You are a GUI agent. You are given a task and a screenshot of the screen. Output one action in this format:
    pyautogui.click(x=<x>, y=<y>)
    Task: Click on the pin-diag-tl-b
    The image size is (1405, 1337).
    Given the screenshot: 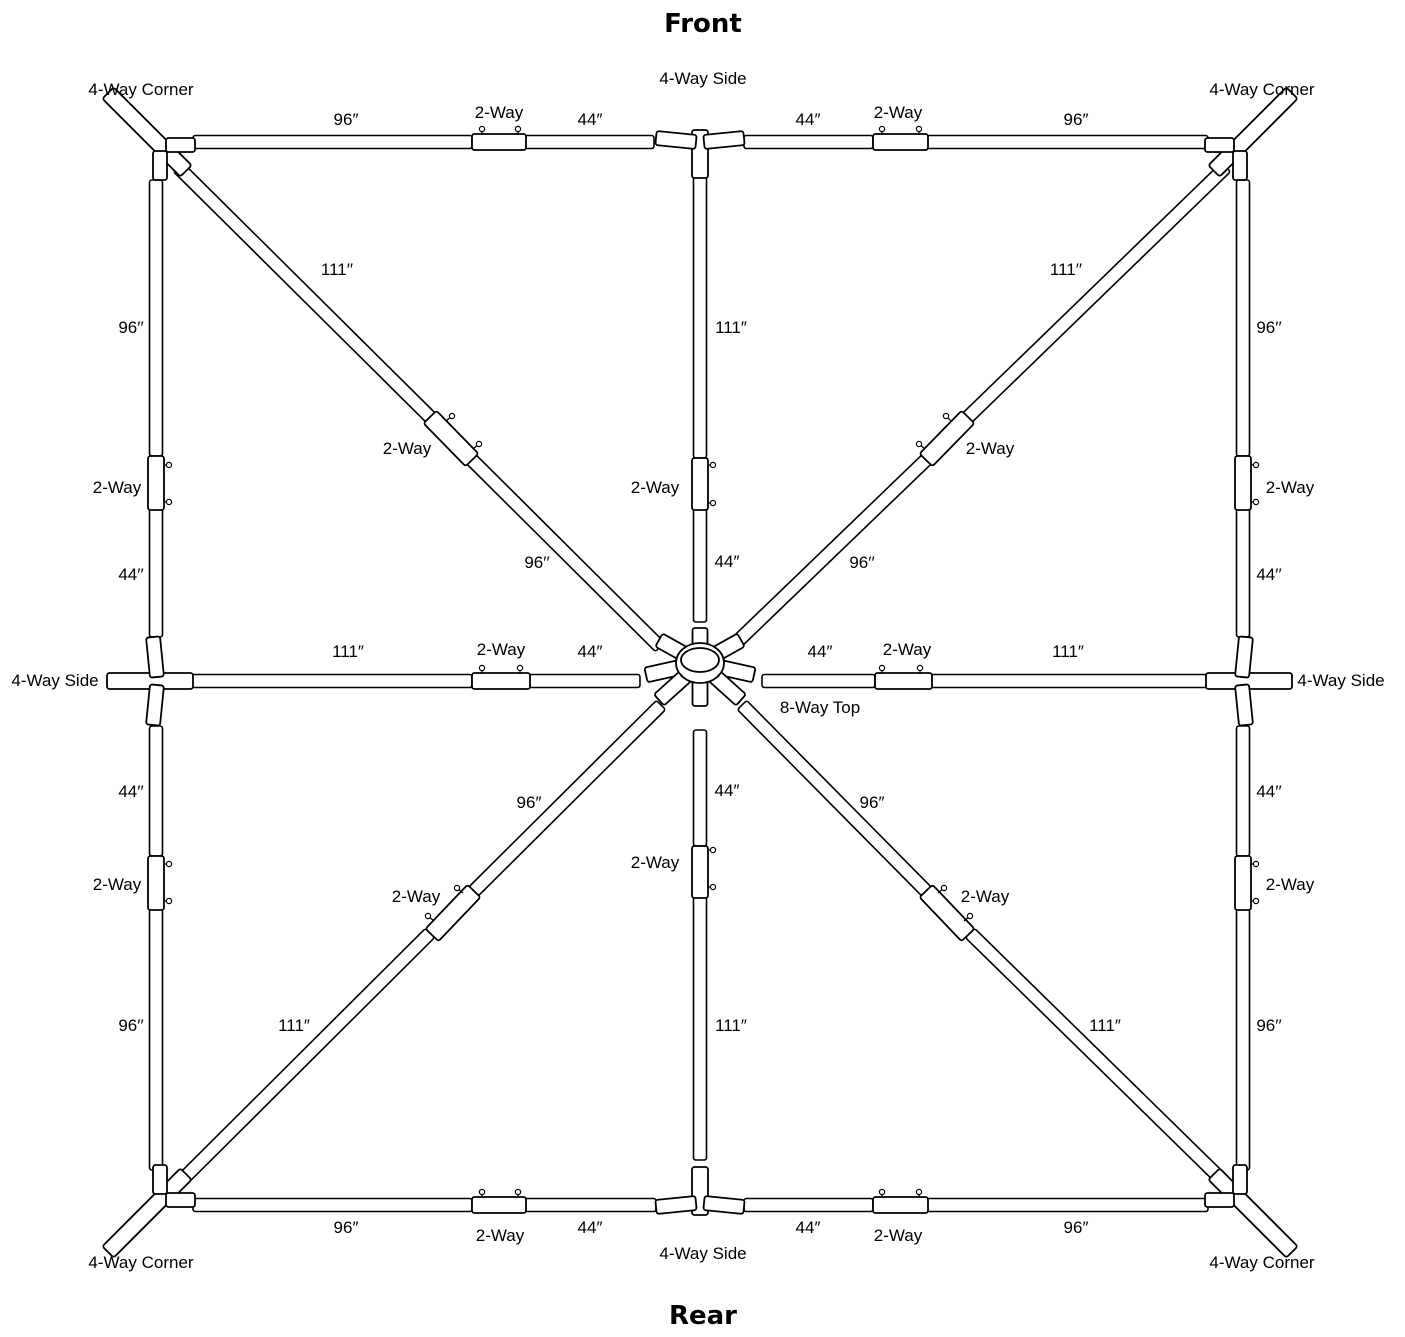 What is the action you would take?
    pyautogui.click(x=479, y=444)
    